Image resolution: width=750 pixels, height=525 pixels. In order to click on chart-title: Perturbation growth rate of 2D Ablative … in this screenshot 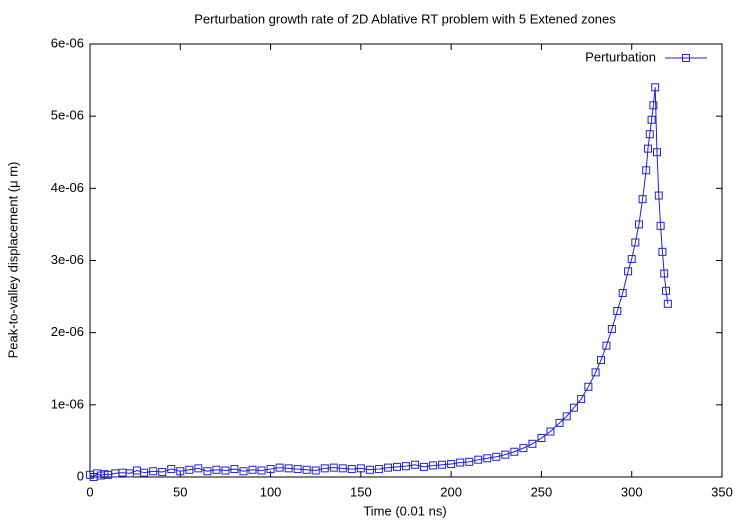, I will do `click(405, 18)`.